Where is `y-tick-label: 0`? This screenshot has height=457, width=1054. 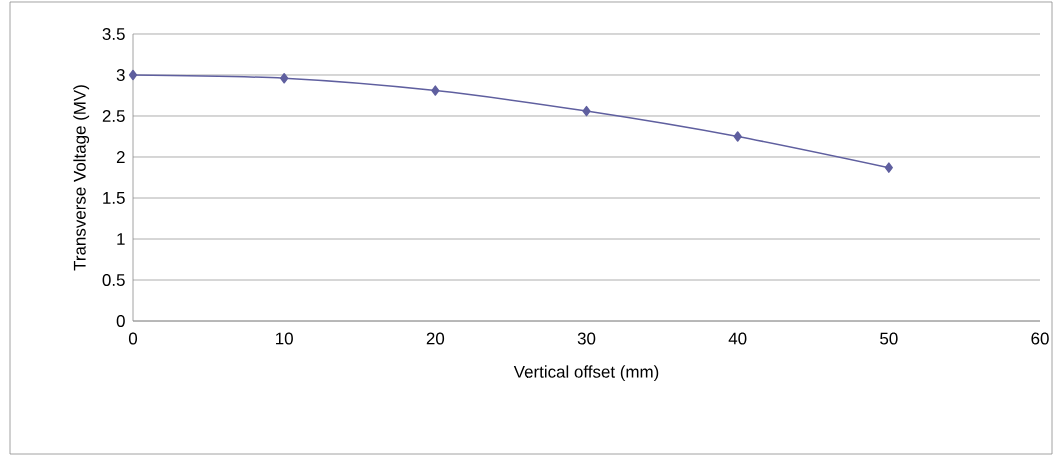
y-tick-label: 0 is located at coordinates (120, 321).